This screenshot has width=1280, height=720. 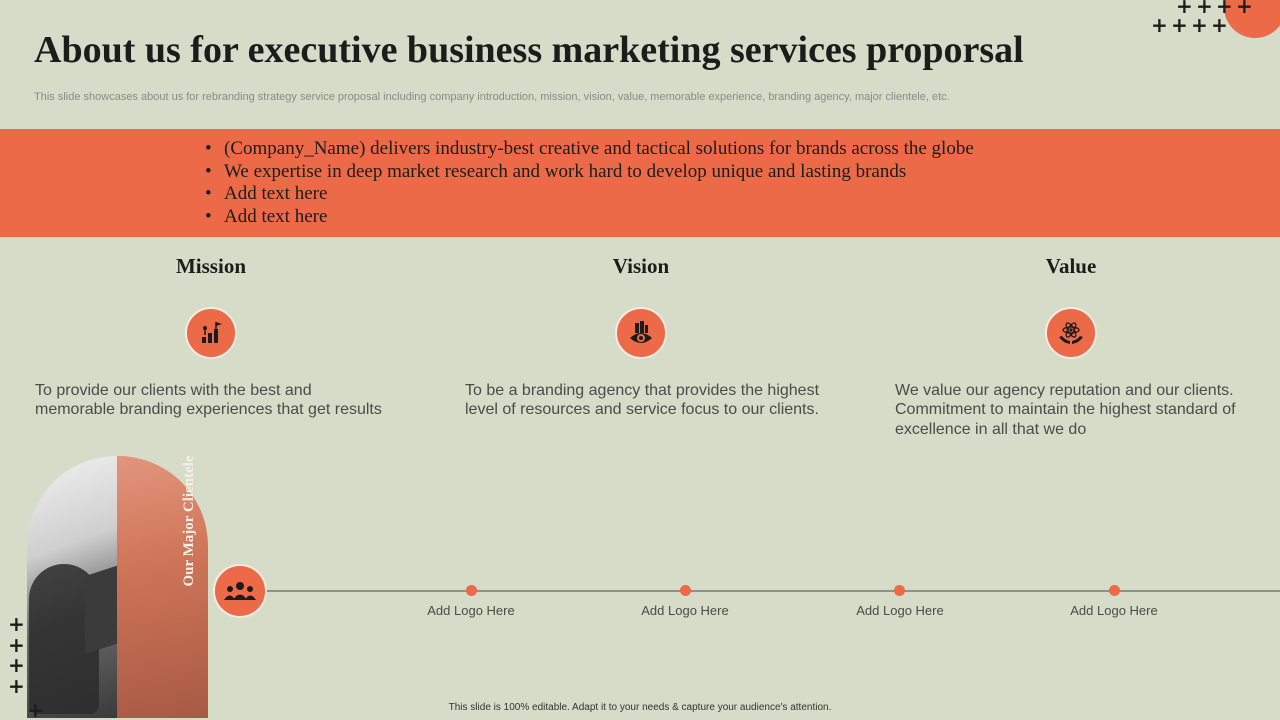 What do you see at coordinates (641, 266) in the screenshot?
I see `vision-heading: Vision` at bounding box center [641, 266].